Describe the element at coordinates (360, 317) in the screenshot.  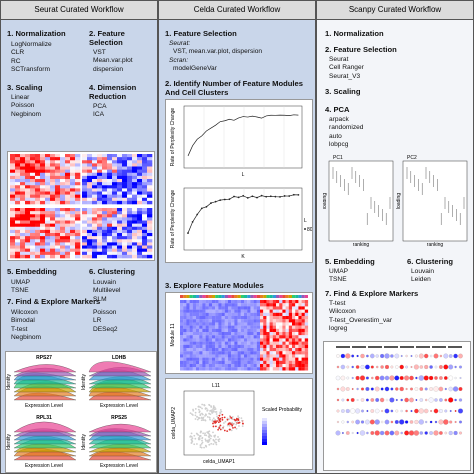
I see `list: T-test Wilcoxon T-test_Overestim_var logreg` at that location.